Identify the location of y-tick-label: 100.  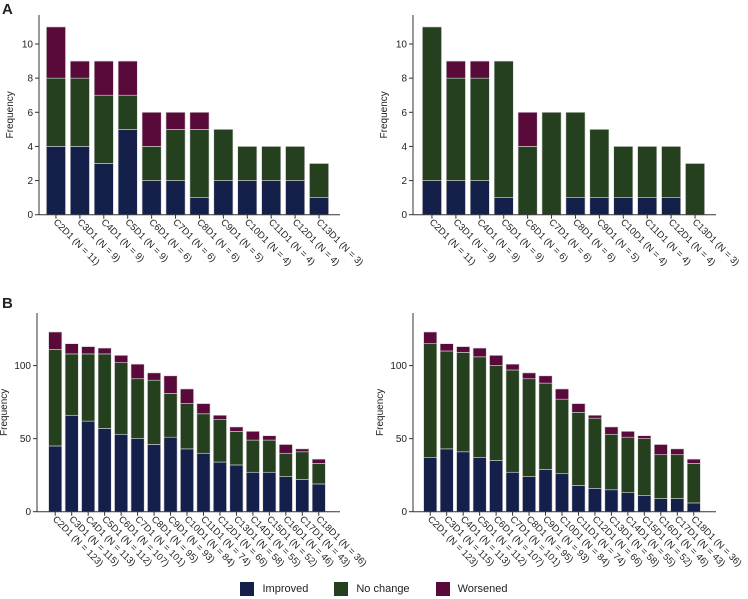
(398, 366).